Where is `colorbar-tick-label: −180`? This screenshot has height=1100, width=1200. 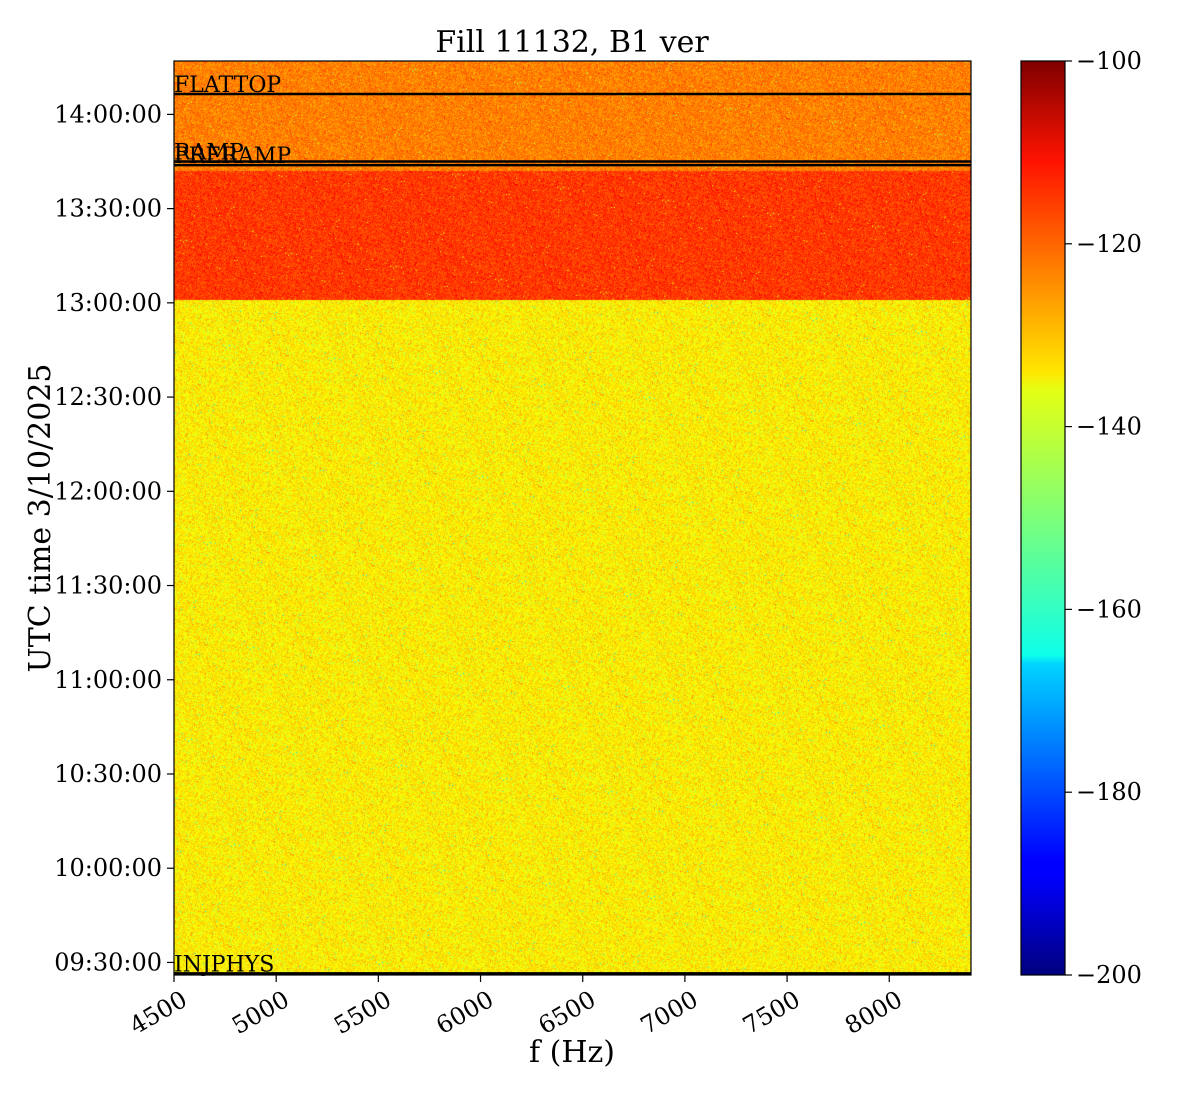 colorbar-tick-label: −180 is located at coordinates (1109, 792).